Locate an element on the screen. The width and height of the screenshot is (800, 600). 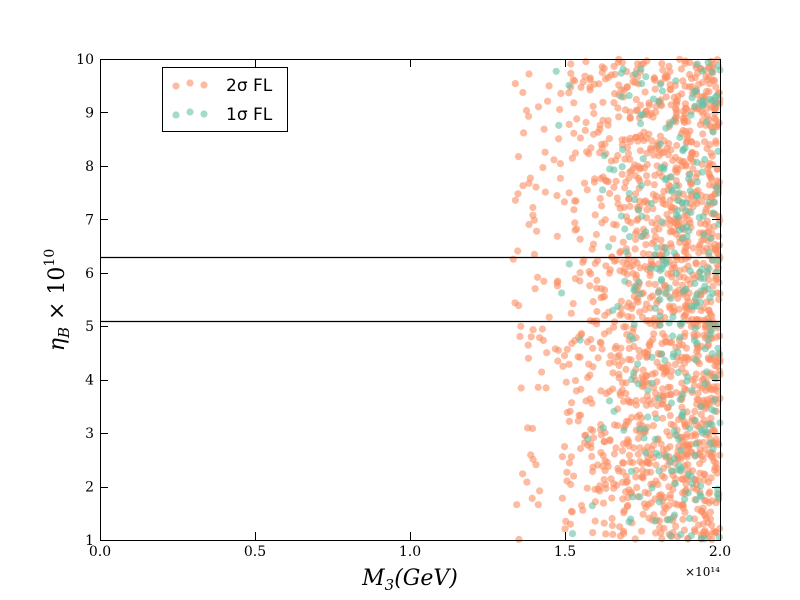
x-offset-label: ×10¹⁴ is located at coordinates (702, 572).